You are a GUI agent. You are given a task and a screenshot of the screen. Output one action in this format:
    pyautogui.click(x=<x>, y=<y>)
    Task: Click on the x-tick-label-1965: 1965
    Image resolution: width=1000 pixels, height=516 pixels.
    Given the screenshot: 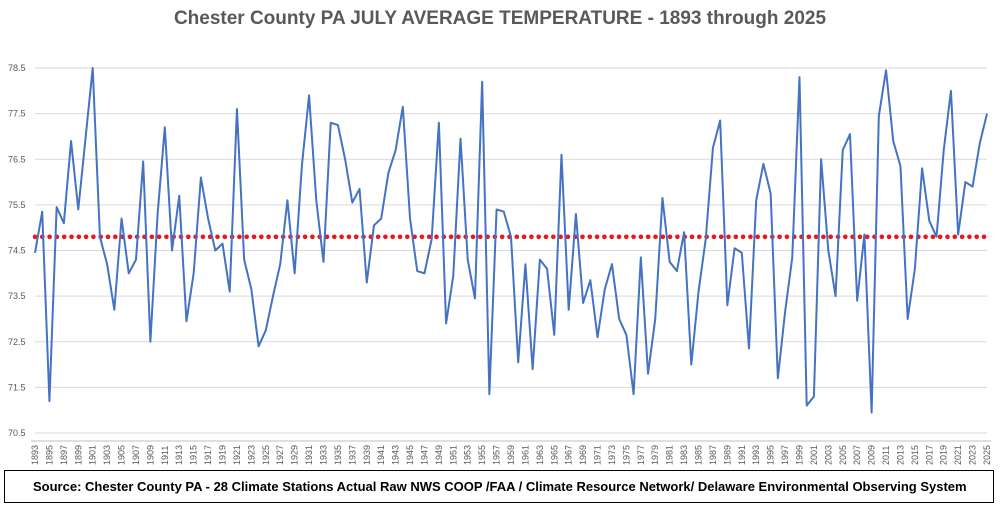 What is the action you would take?
    pyautogui.click(x=554, y=455)
    